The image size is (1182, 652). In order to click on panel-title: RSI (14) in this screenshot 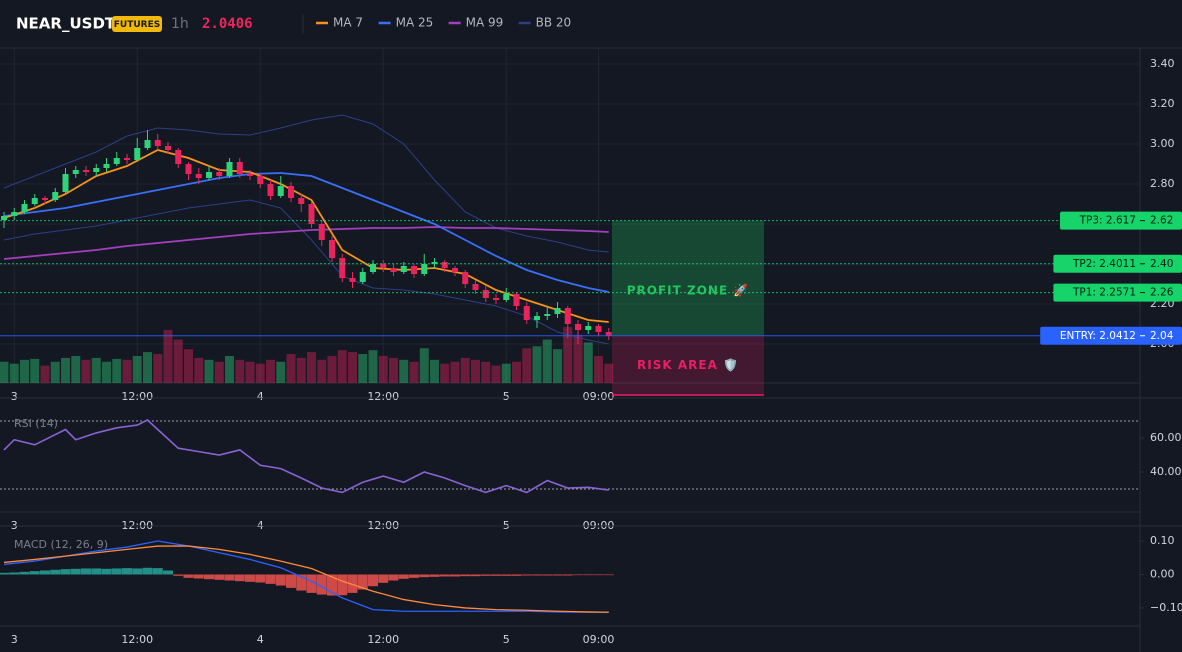, I will do `click(36, 423)`.